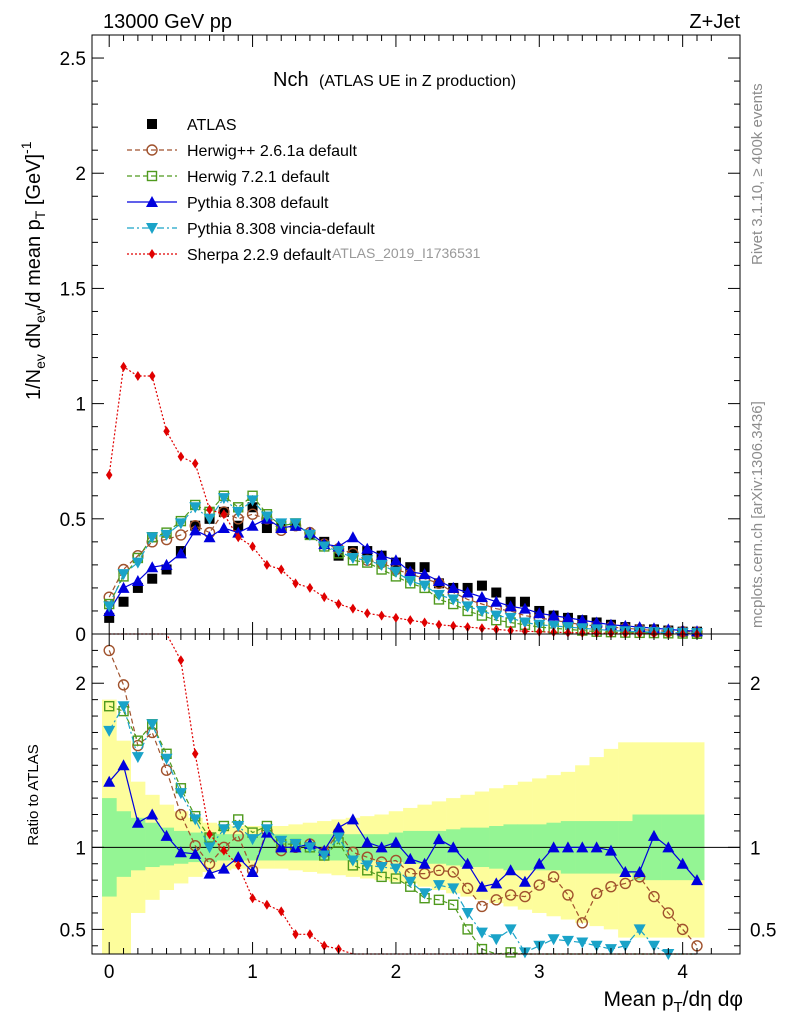 This screenshot has width=786, height=1024. I want to click on x-tick-labels: 0 1 2 3 4, so click(396, 972).